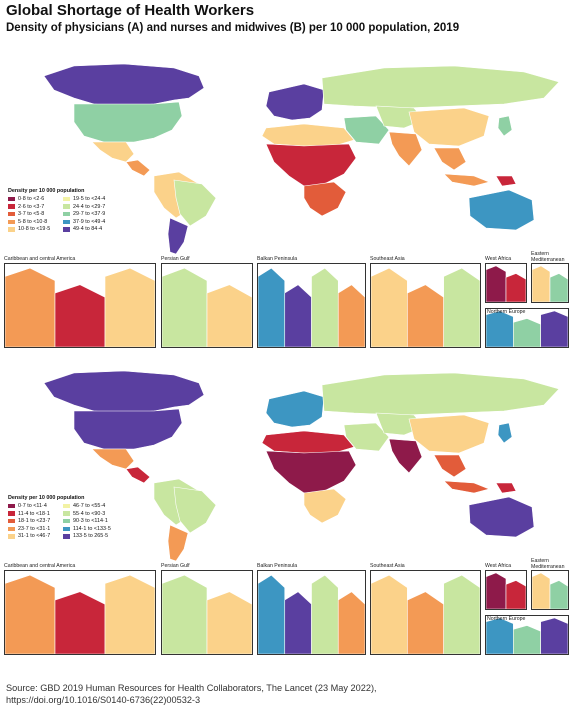  What do you see at coordinates (31, 199) in the screenshot?
I see `legend-label: 0·8 to <2·6` at bounding box center [31, 199].